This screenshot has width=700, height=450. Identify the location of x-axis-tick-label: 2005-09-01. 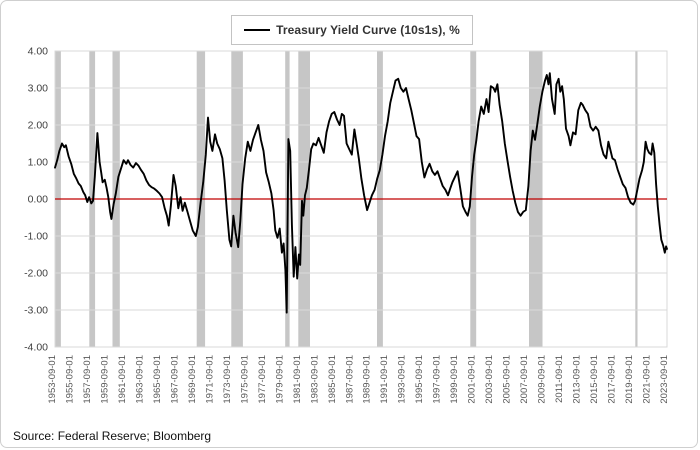
(507, 379).